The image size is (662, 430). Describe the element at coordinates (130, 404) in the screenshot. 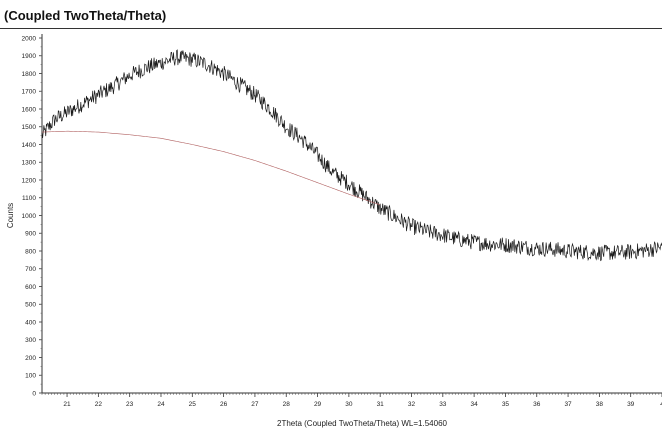

I see `x-tick-label: 23` at that location.